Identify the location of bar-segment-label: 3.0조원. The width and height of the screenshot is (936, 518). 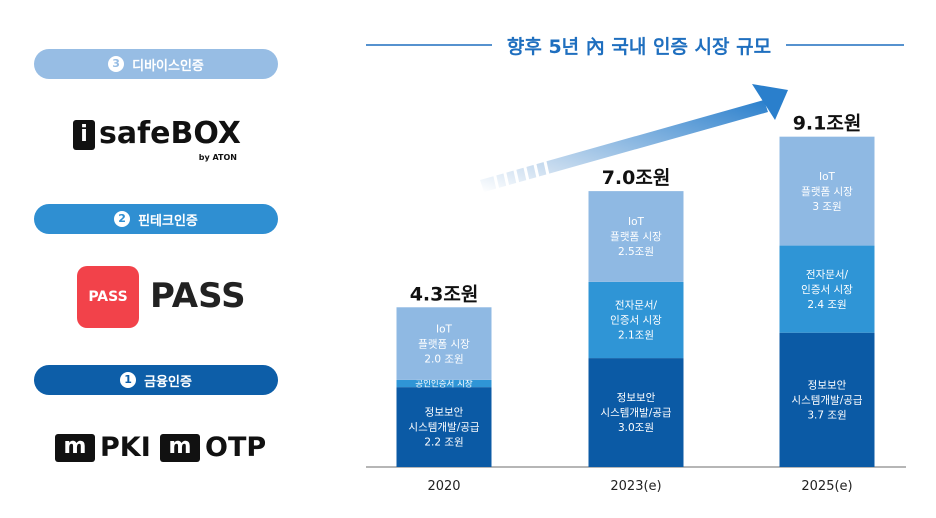
(636, 428).